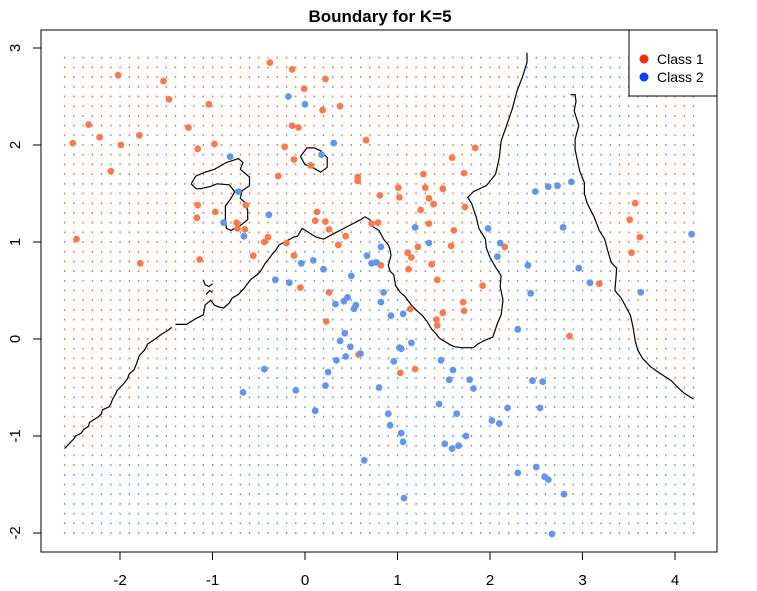 The width and height of the screenshot is (757, 591). What do you see at coordinates (396, 570) in the screenshot?
I see `x-axis: -2 -1 0 1 2 3 4` at bounding box center [396, 570].